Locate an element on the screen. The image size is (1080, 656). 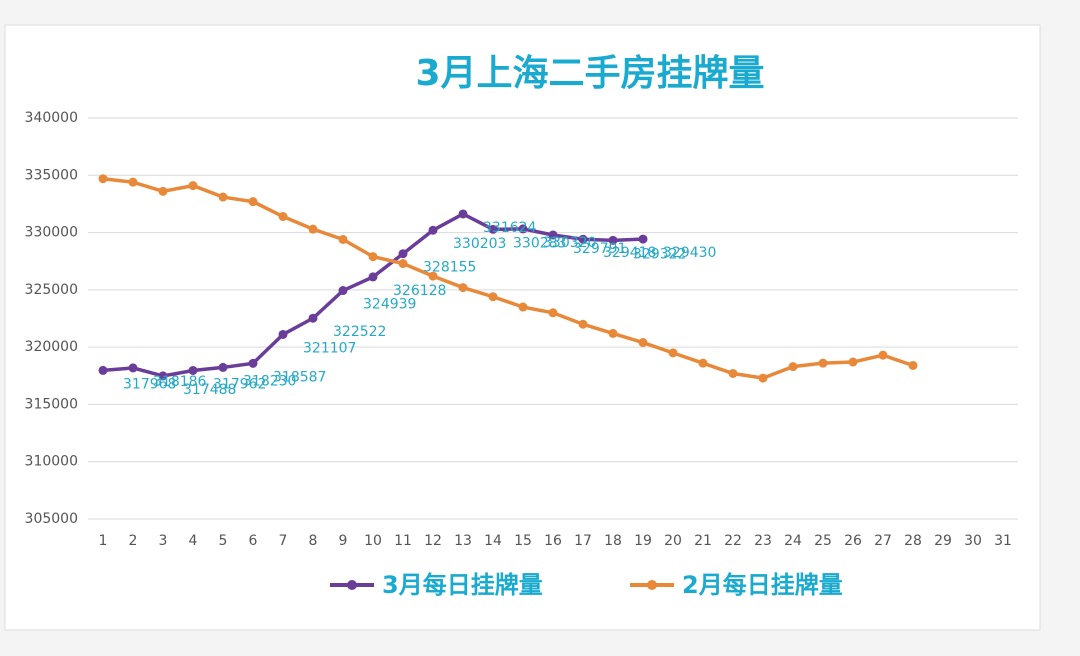
x-tick-label: 4 is located at coordinates (193, 541).